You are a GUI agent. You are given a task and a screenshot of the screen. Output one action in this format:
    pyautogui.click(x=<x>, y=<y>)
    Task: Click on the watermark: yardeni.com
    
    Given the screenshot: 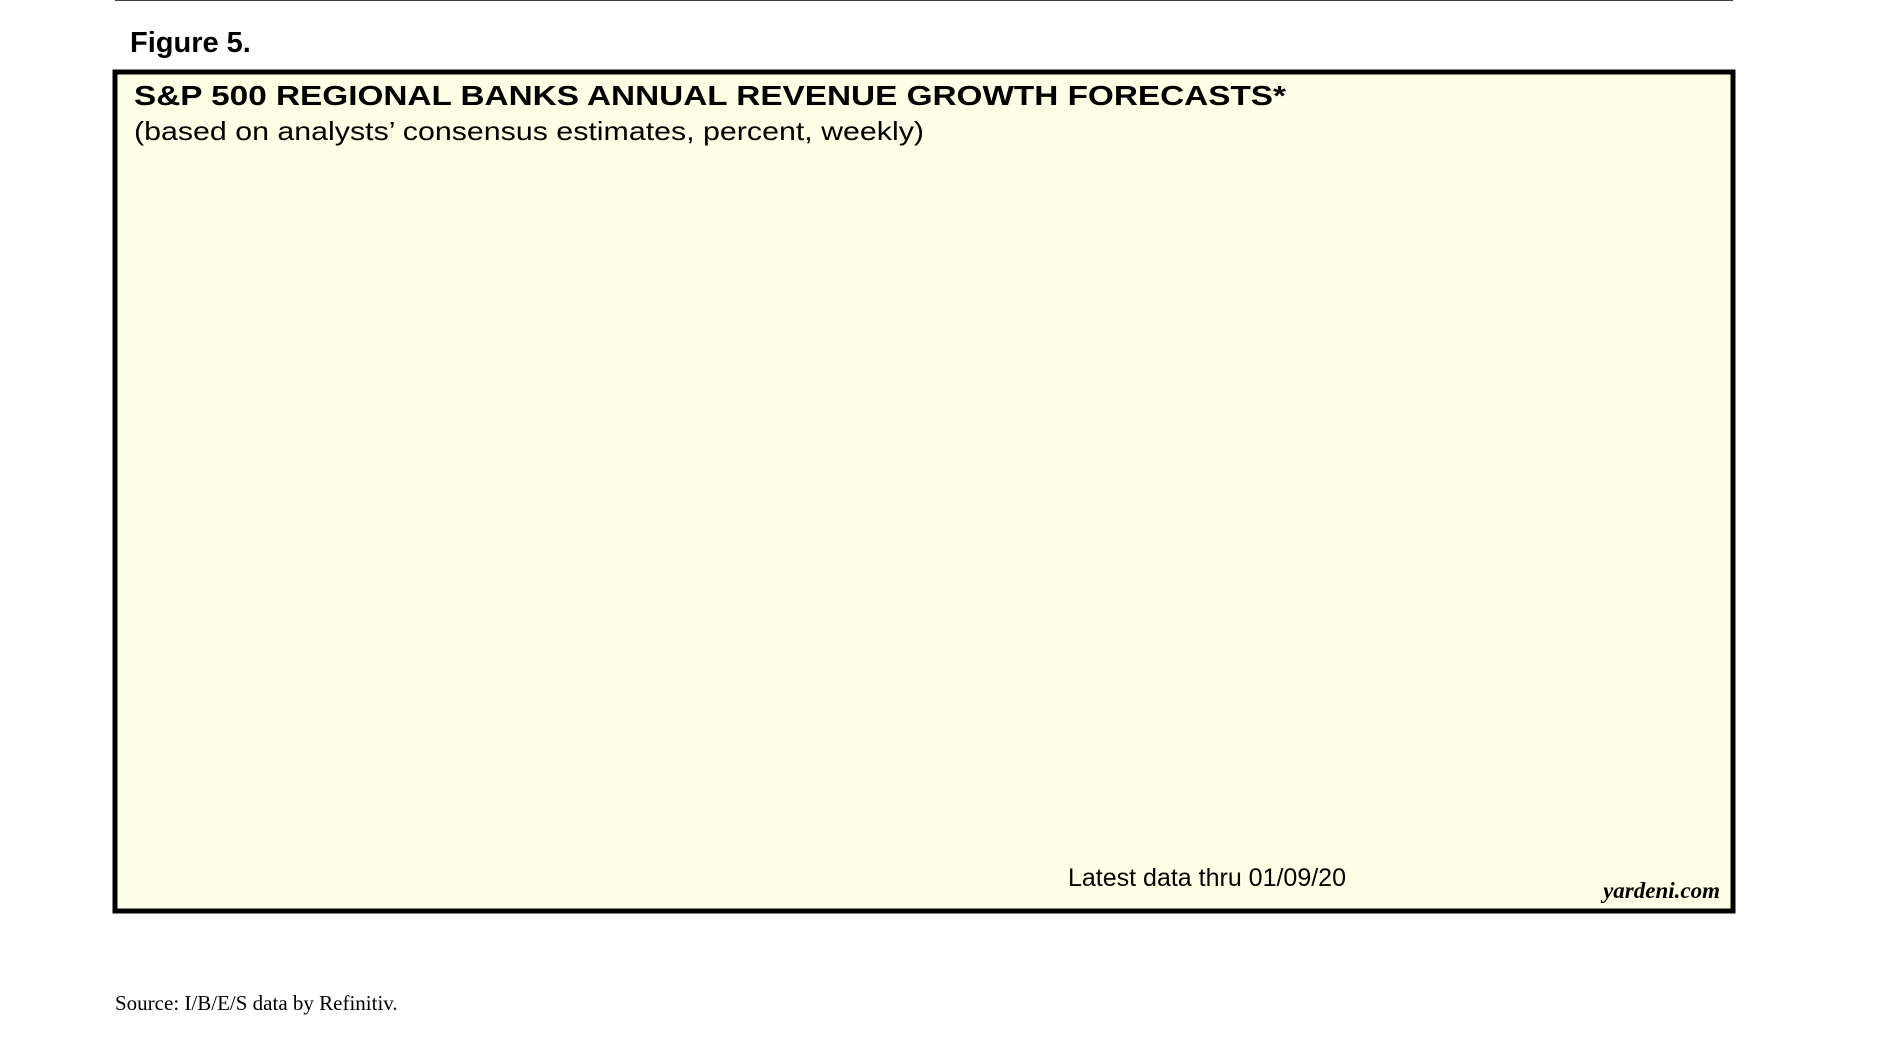 What is the action you would take?
    pyautogui.click(x=1660, y=890)
    